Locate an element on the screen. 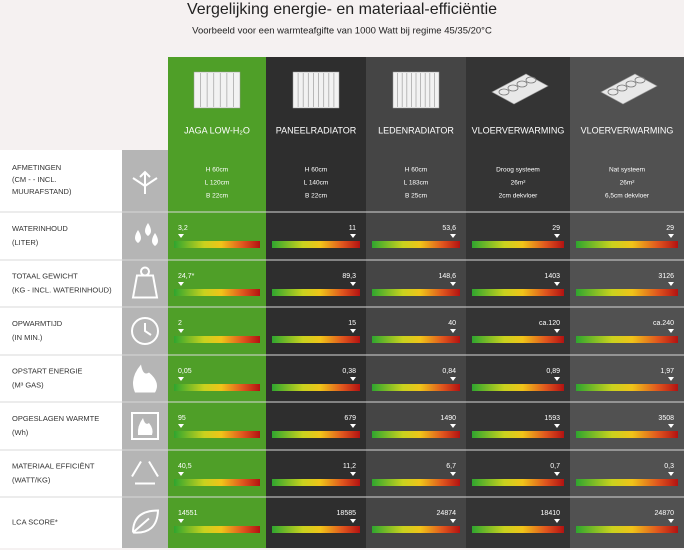  value-text: 18585 is located at coordinates (347, 513).